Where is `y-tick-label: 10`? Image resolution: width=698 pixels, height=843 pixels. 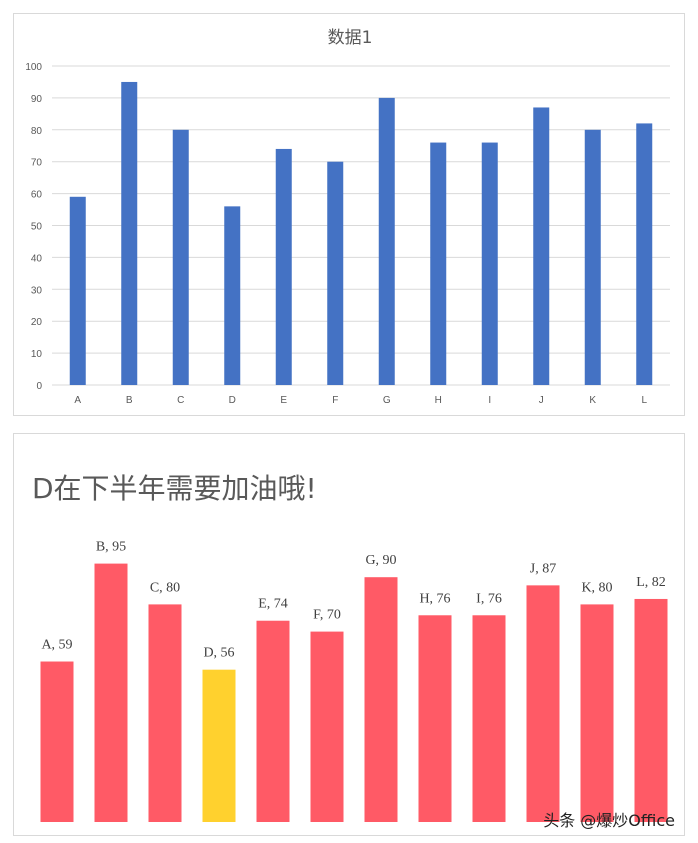
y-tick-label: 10 is located at coordinates (37, 354).